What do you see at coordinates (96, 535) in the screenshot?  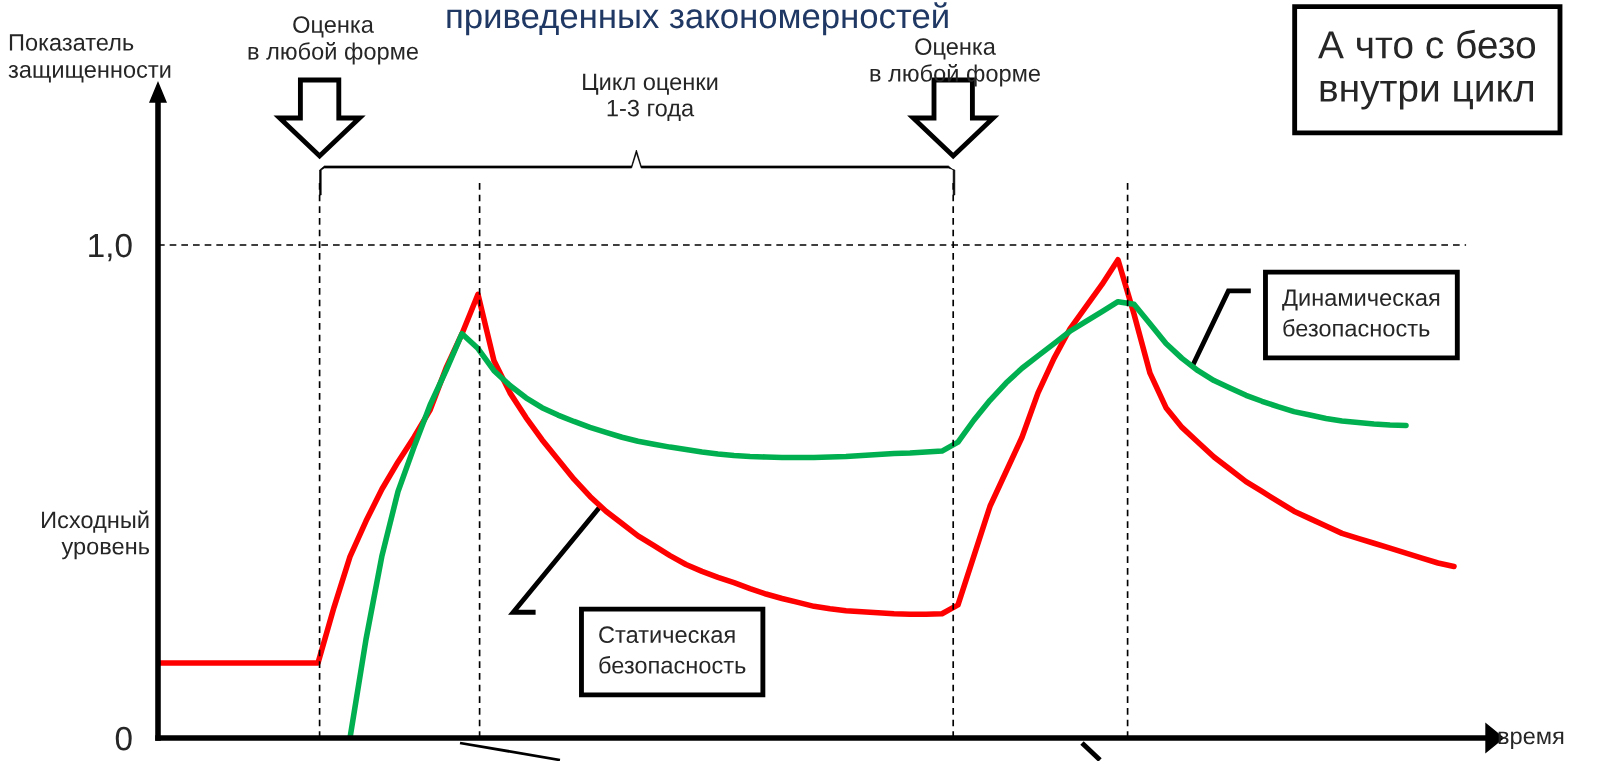 I see `text: Исходный уровень` at bounding box center [96, 535].